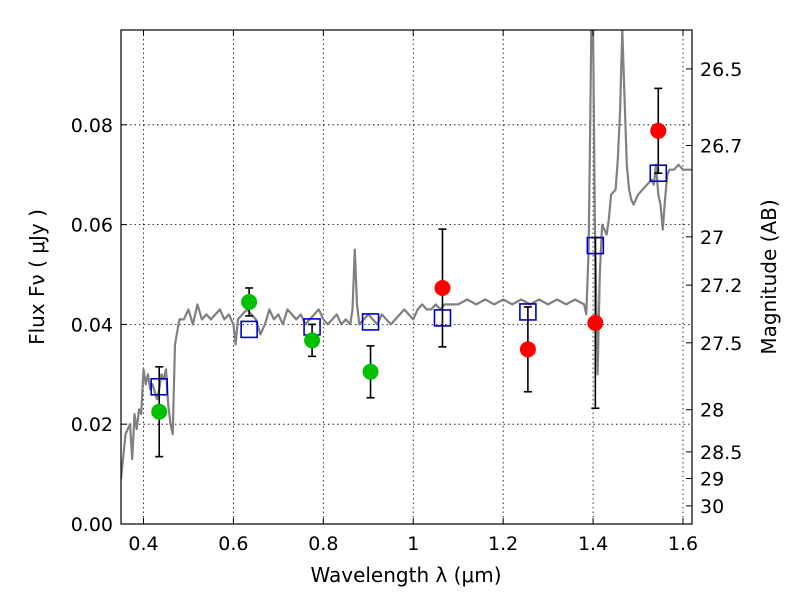 This screenshot has height=600, width=800. What do you see at coordinates (712, 411) in the screenshot?
I see `y2-tick-label: 28` at bounding box center [712, 411].